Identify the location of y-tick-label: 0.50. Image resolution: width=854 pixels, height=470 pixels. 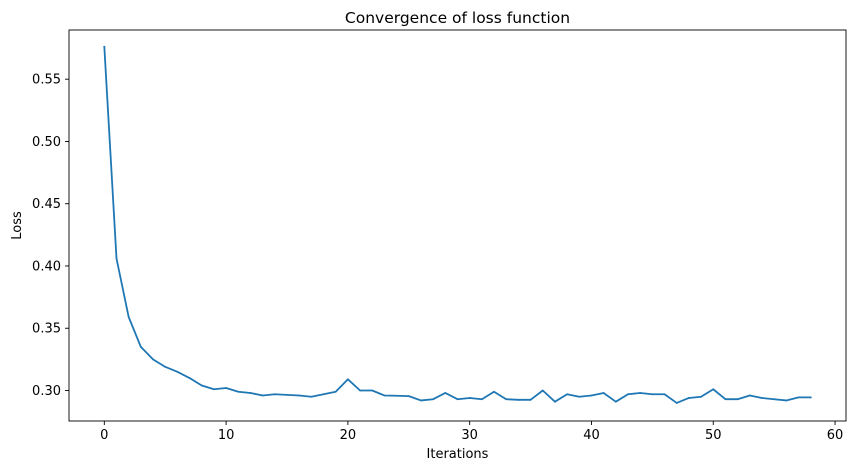
(46, 142).